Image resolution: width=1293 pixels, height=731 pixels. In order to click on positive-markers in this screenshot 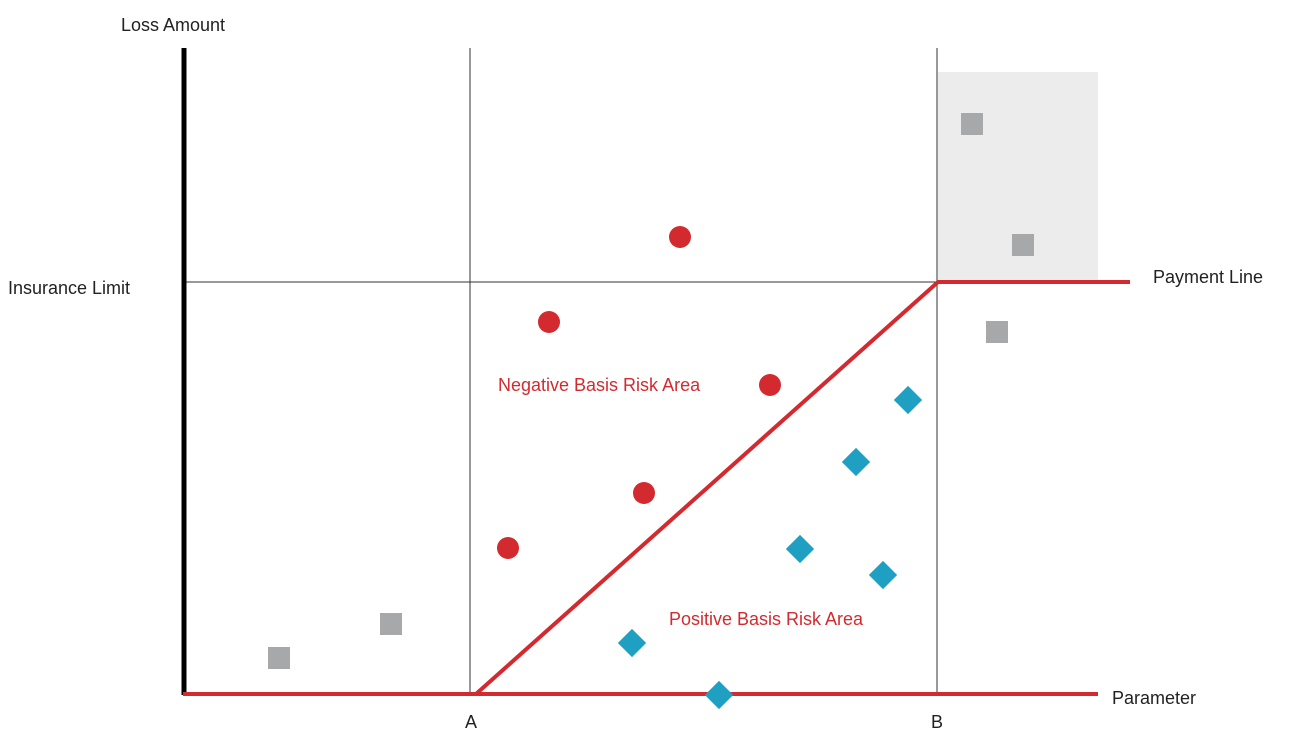, I will do `click(770, 547)`.